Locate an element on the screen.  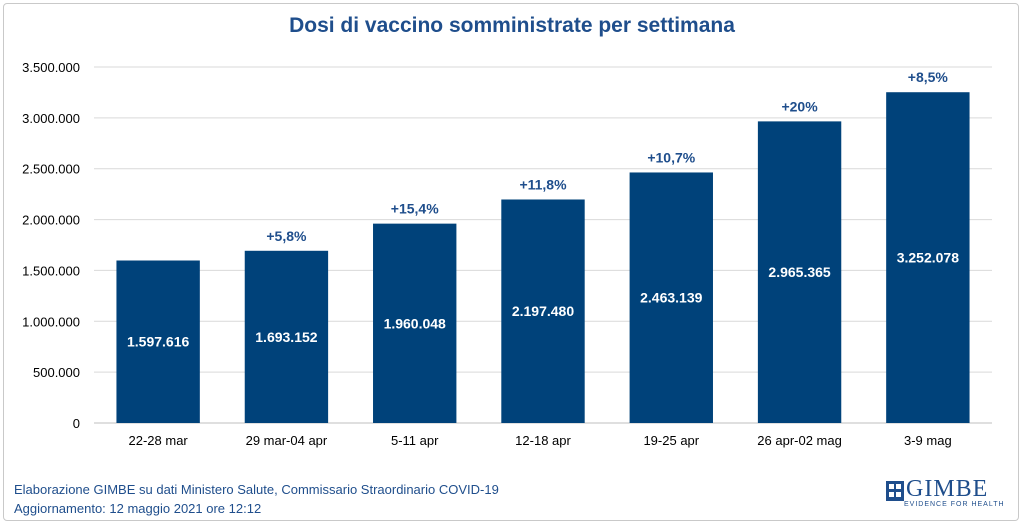
y-tick-label: 2.000.000 is located at coordinates (51, 220).